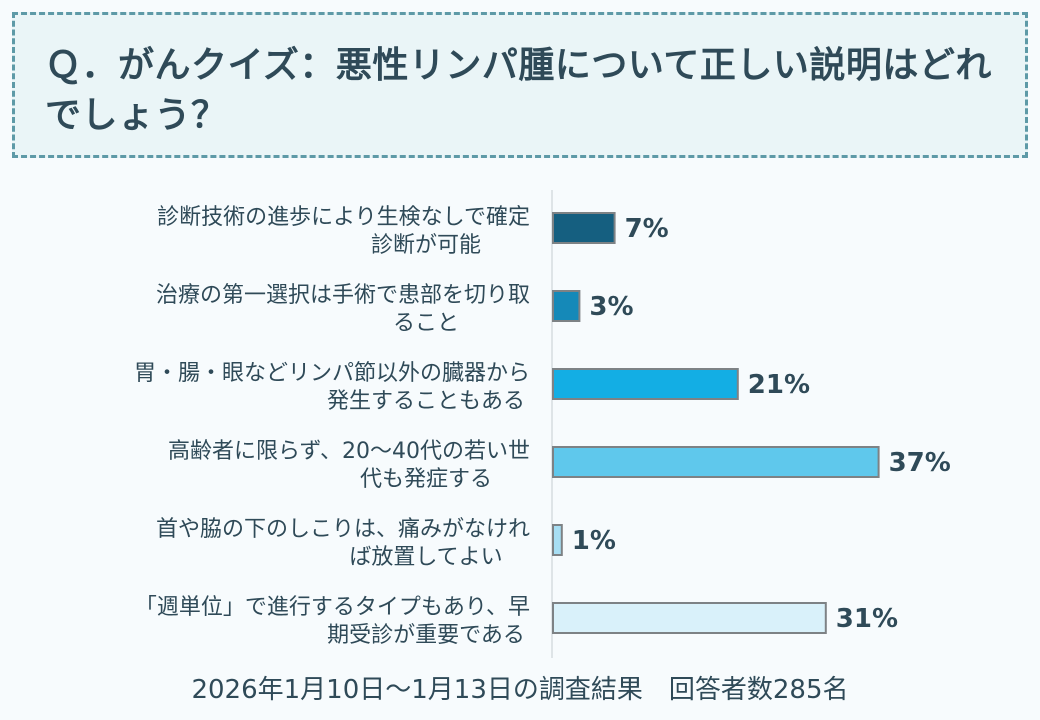 This screenshot has height=720, width=1040. Describe the element at coordinates (426, 479) in the screenshot. I see `category-label-line: 代も発症する` at that location.